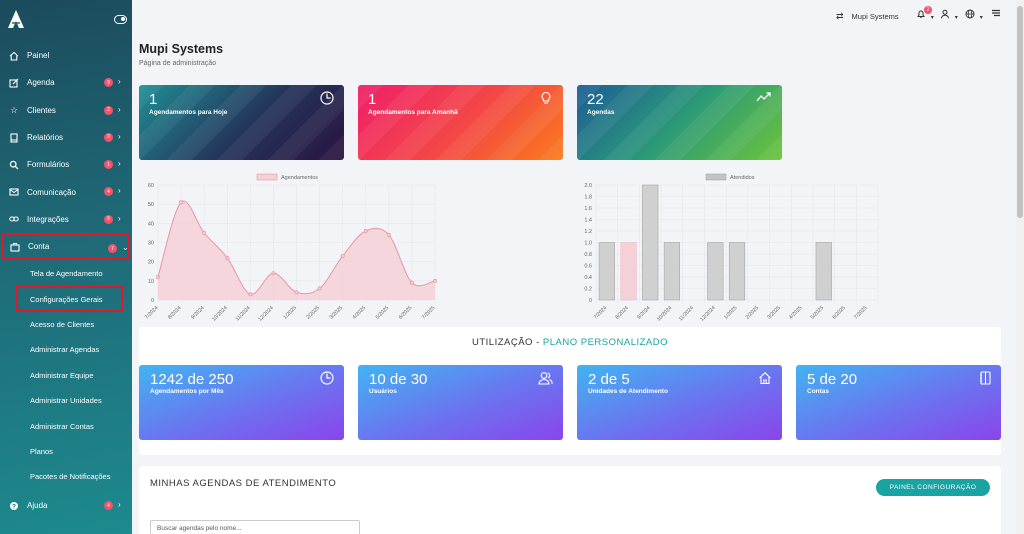  I want to click on submenu-item-acesso-clientes: Acesso de Clientes, so click(62, 325).